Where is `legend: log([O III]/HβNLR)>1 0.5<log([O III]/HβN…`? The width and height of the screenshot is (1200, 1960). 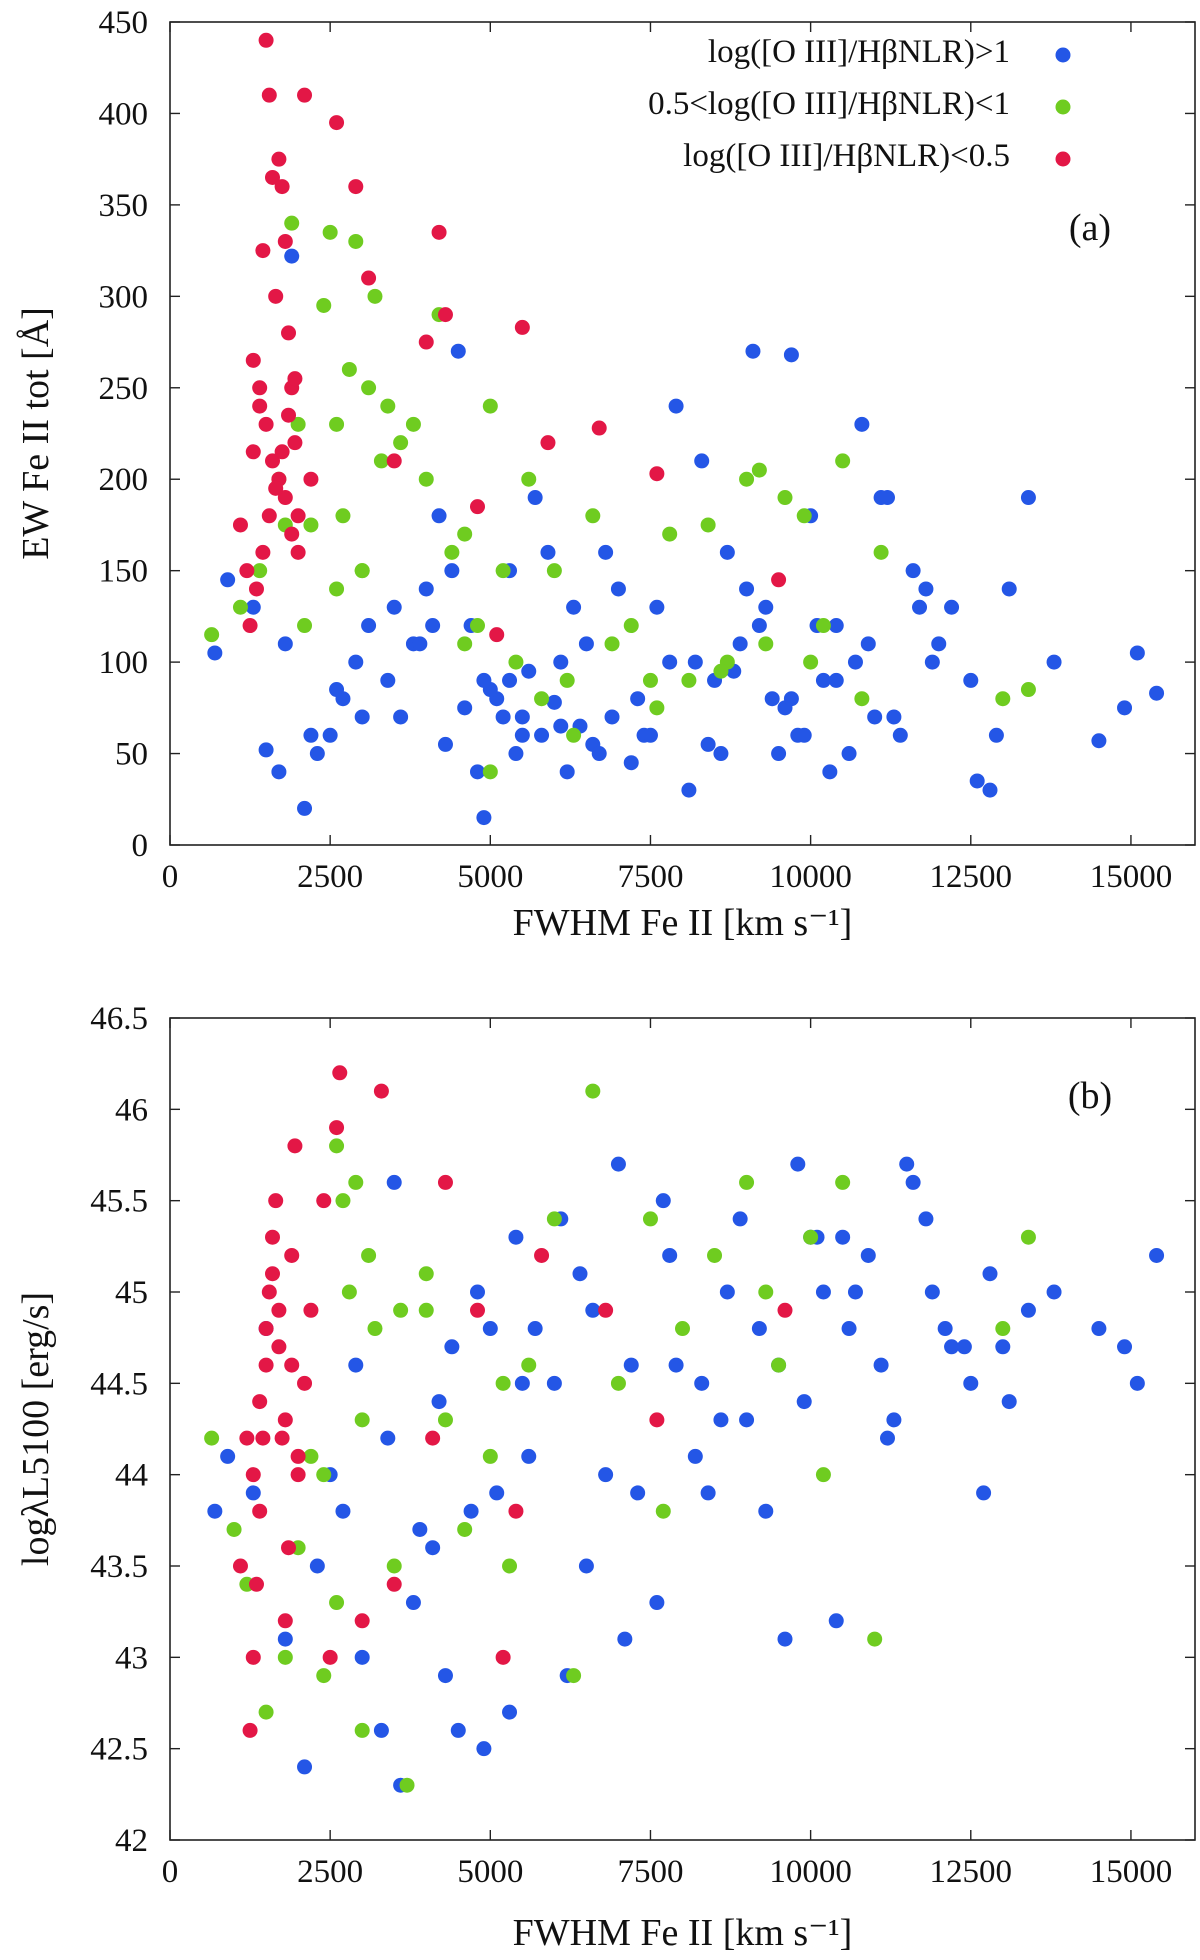 legend: log([O III]/HβNLR)>1 0.5<log([O III]/HβN… is located at coordinates (859, 104).